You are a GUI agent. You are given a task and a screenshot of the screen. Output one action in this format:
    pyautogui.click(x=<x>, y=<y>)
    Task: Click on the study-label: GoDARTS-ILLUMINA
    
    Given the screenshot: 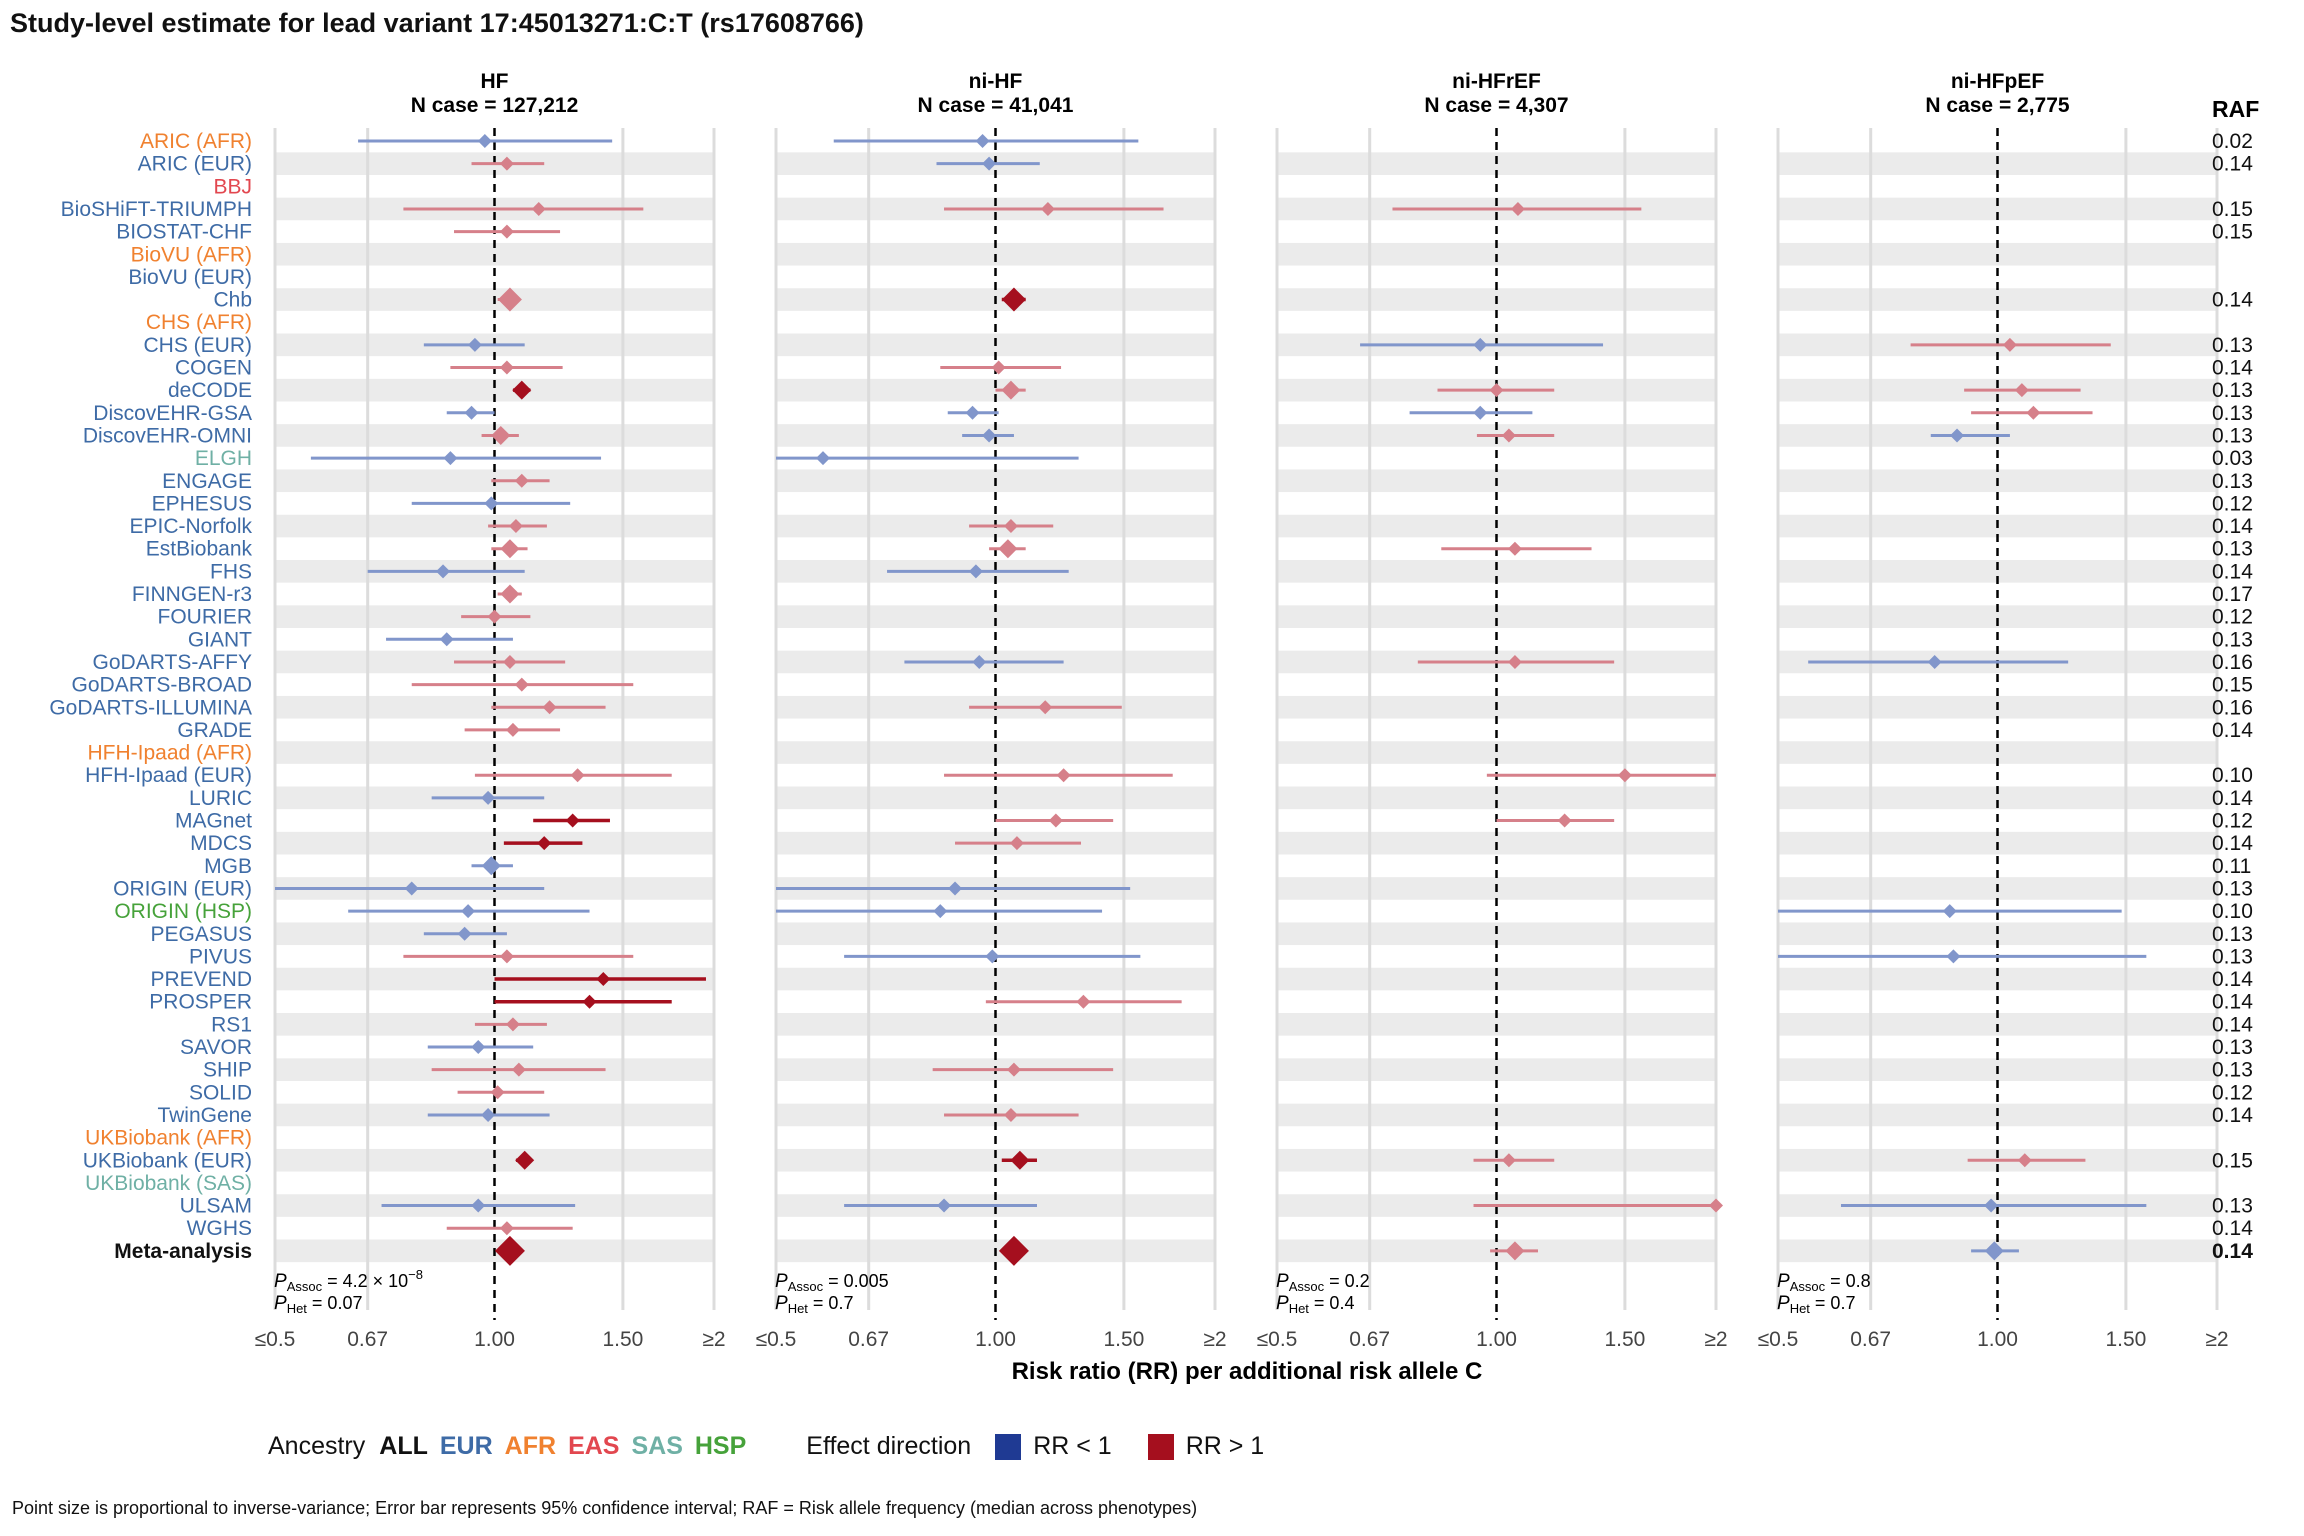 What is the action you would take?
    pyautogui.click(x=150, y=707)
    